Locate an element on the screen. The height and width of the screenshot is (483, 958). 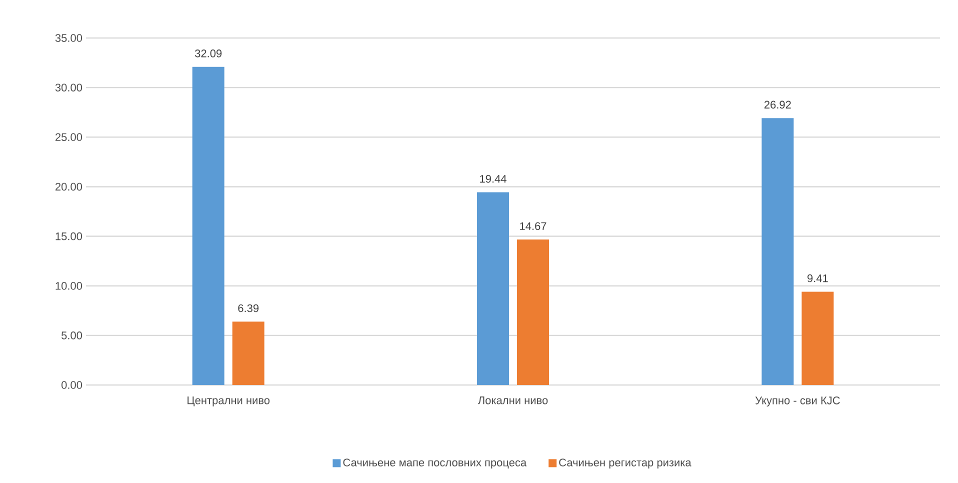
y-tick-label: 10.00 is located at coordinates (69, 286).